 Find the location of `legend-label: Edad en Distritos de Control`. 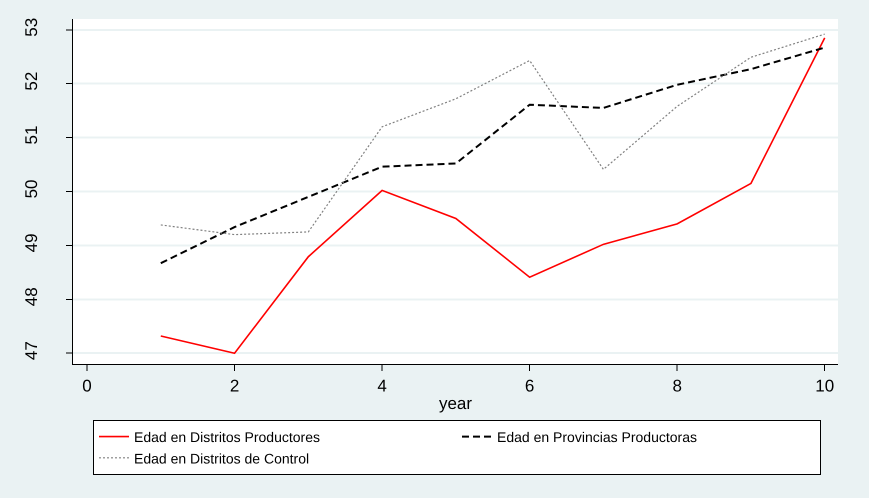

legend-label: Edad en Distritos de Control is located at coordinates (222, 458).